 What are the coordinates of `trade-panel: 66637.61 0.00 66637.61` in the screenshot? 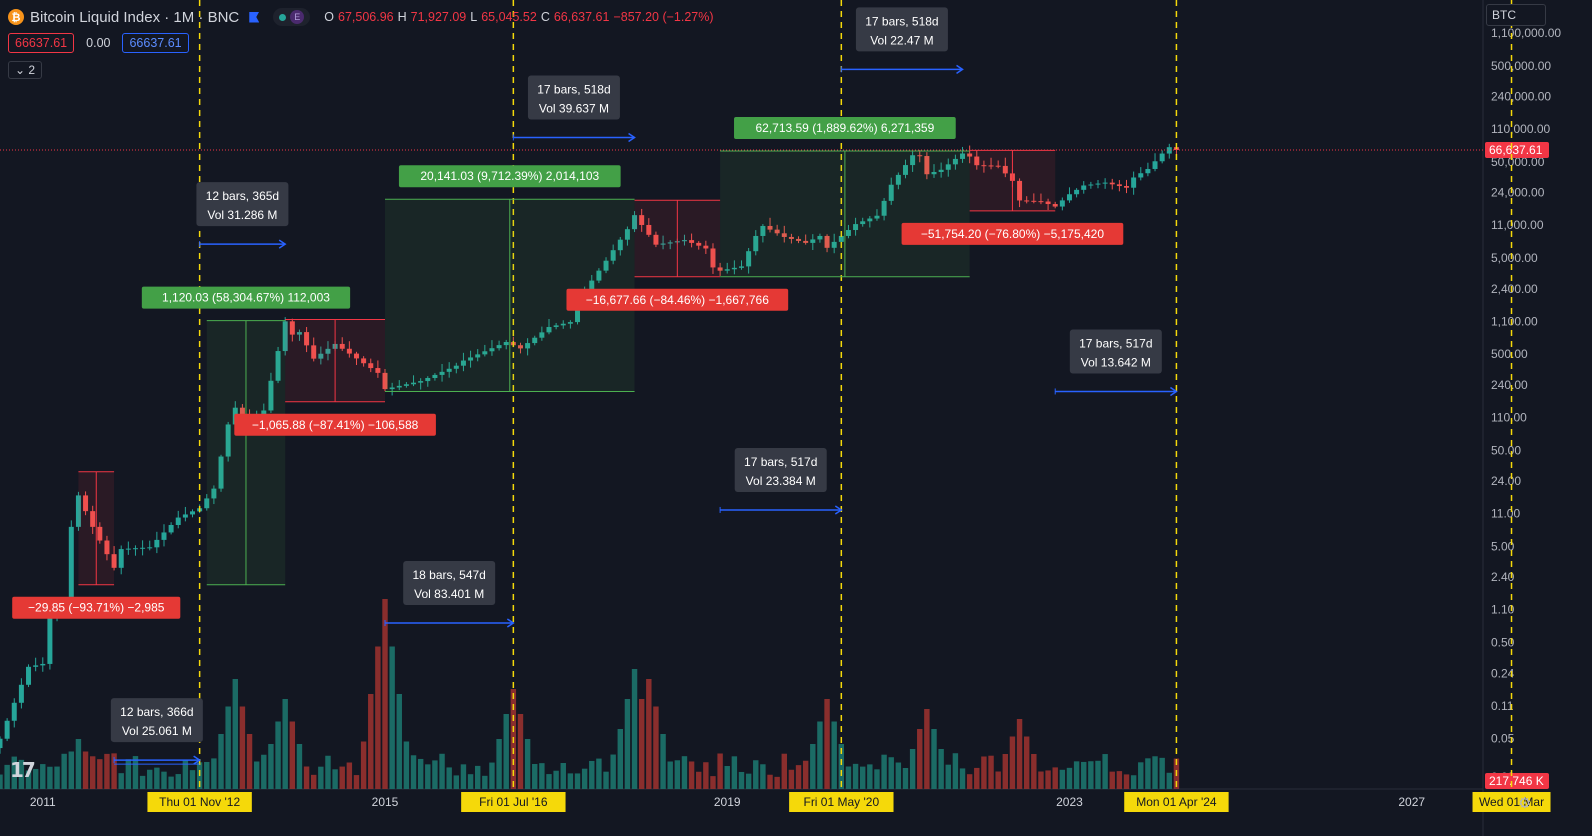 It's located at (98, 43).